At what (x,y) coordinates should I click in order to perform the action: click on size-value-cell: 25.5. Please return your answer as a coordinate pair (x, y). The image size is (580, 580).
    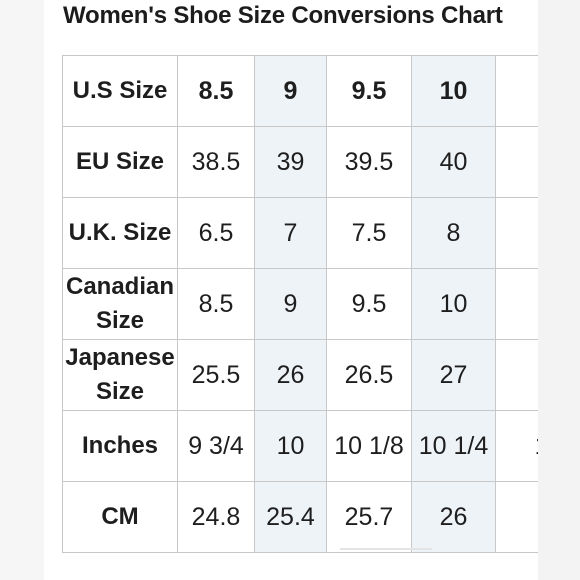
    Looking at the image, I should click on (216, 375).